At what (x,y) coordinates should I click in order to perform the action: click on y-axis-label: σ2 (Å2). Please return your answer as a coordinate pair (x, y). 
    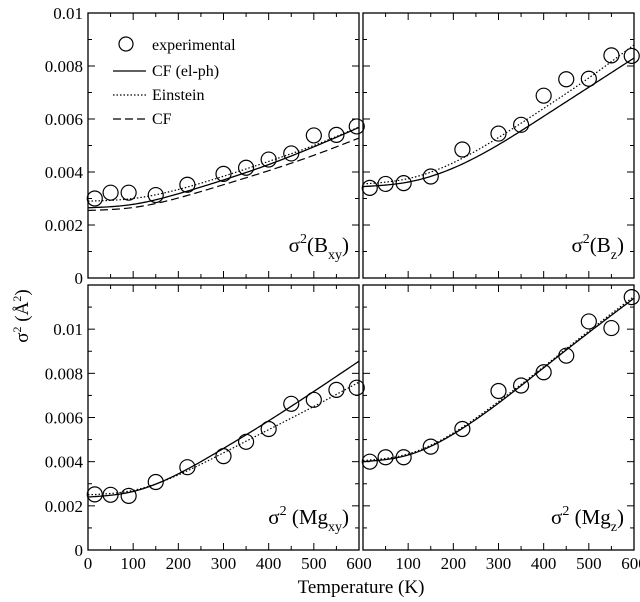
    Looking at the image, I should click on (21, 315).